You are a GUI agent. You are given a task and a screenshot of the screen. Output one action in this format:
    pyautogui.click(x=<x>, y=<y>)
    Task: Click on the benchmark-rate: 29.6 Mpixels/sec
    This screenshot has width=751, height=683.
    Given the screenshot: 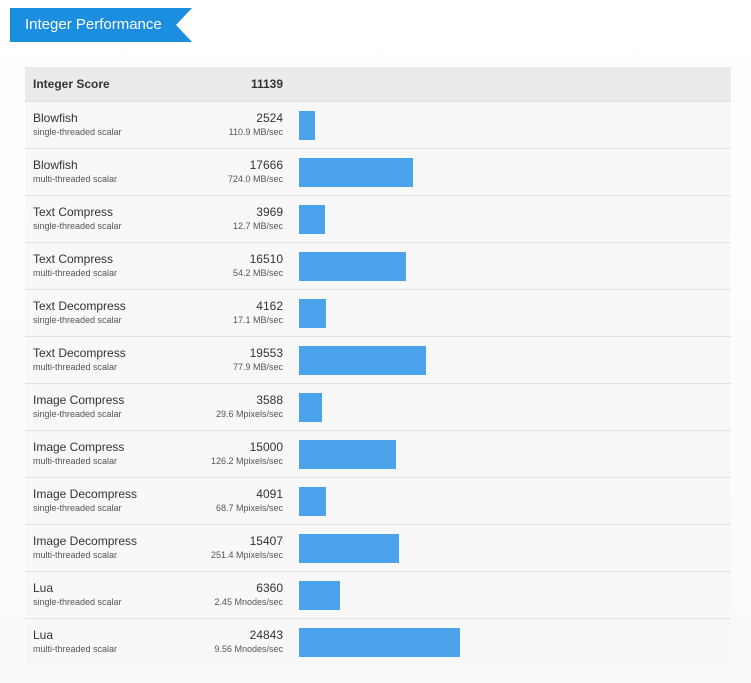 What is the action you would take?
    pyautogui.click(x=249, y=414)
    